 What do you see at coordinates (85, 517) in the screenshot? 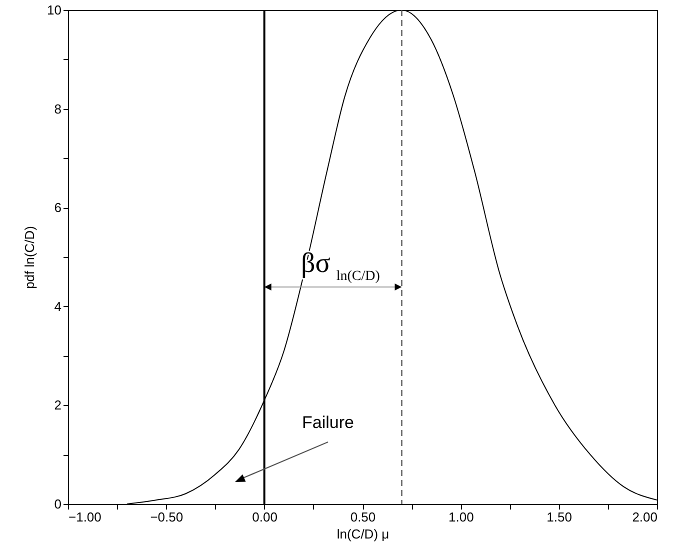
I see `x-tick-label: −1.00` at bounding box center [85, 517].